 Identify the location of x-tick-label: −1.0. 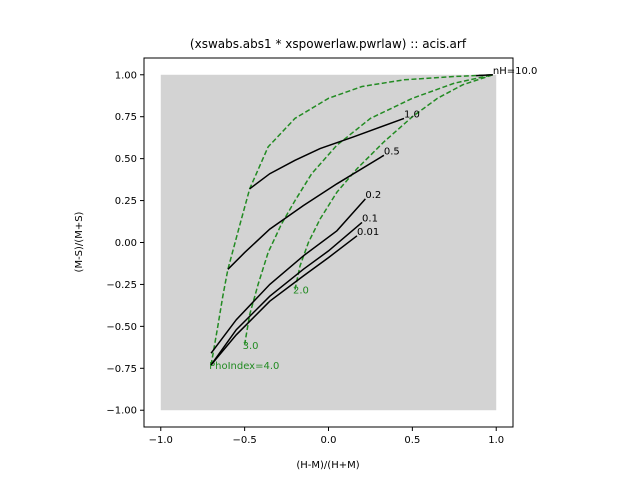
(161, 440).